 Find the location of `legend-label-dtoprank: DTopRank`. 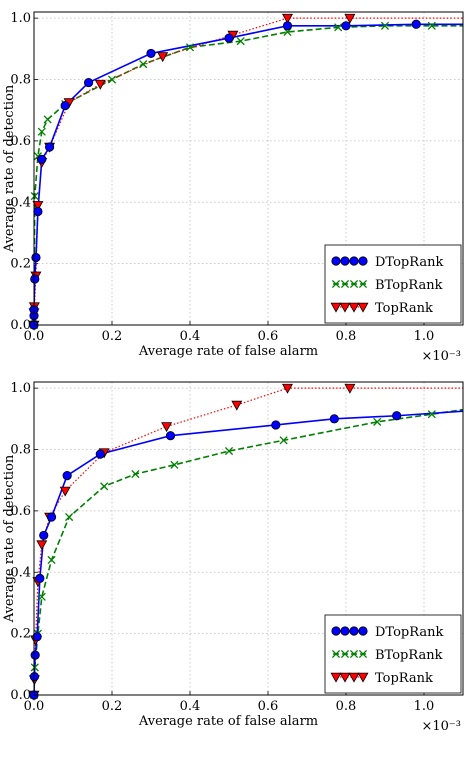

legend-label-dtoprank: DTopRank is located at coordinates (409, 262).